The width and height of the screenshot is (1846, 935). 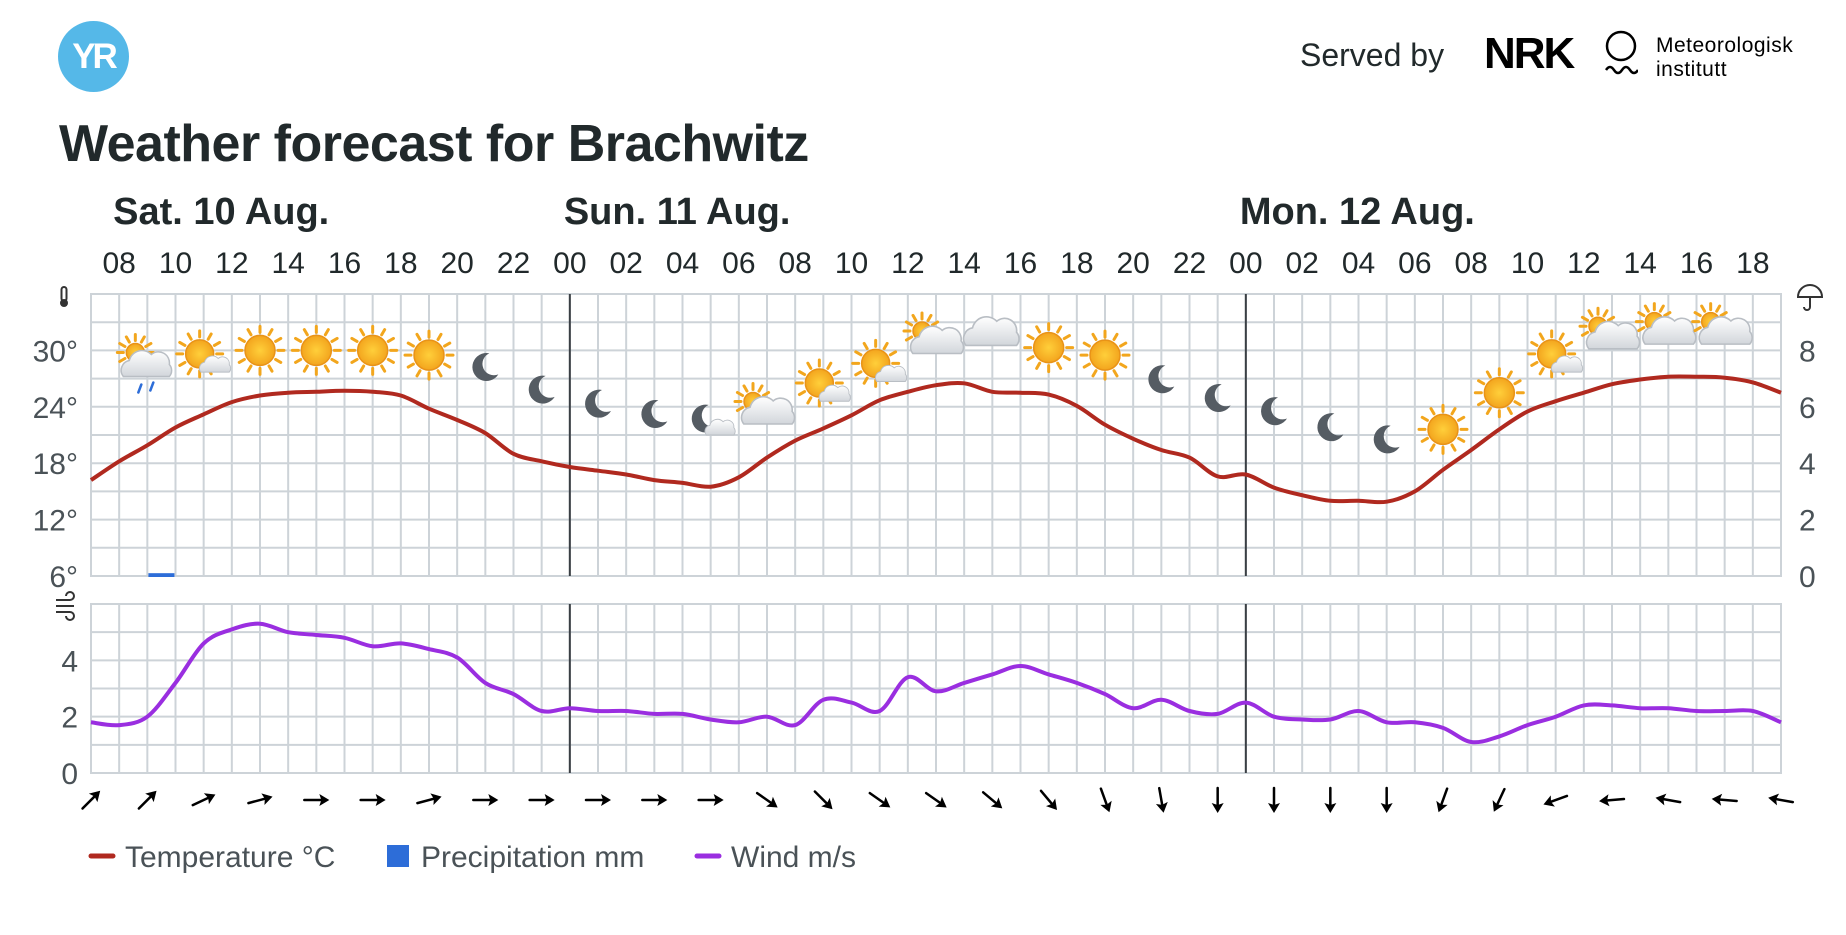 What do you see at coordinates (152, 386) in the screenshot?
I see `rain-drop` at bounding box center [152, 386].